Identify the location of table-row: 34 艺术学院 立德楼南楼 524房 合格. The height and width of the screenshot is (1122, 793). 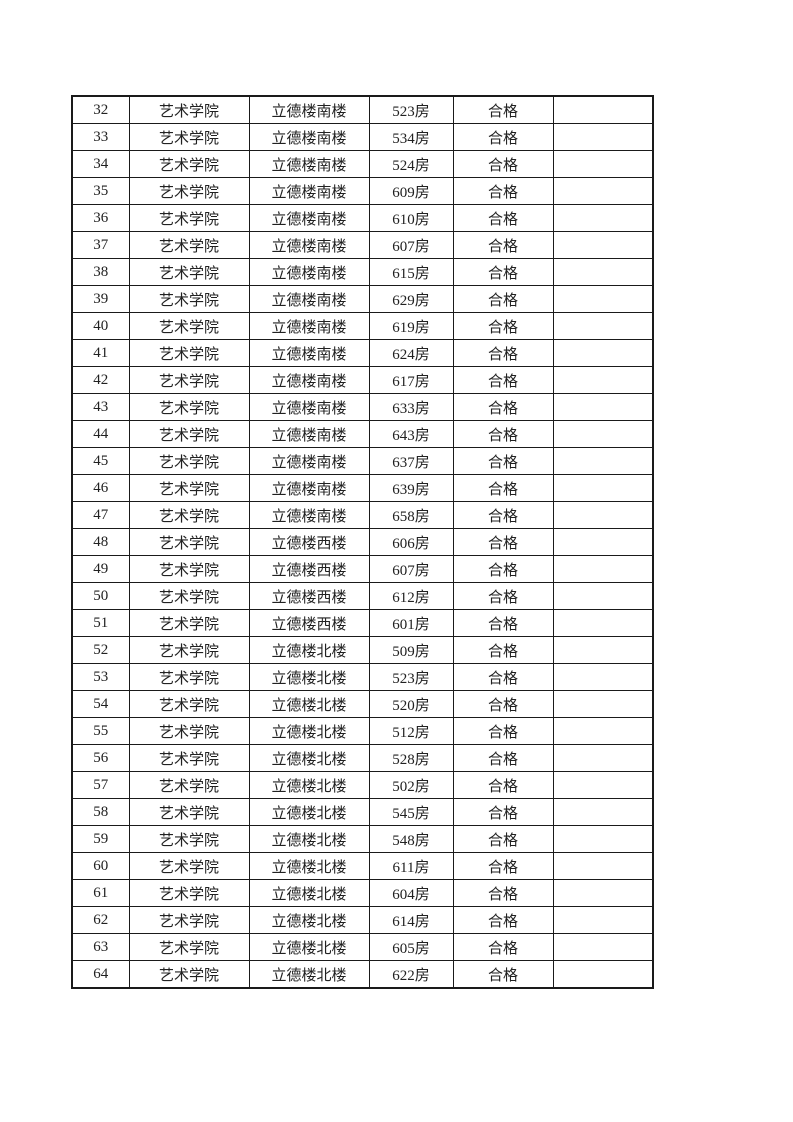
(362, 164).